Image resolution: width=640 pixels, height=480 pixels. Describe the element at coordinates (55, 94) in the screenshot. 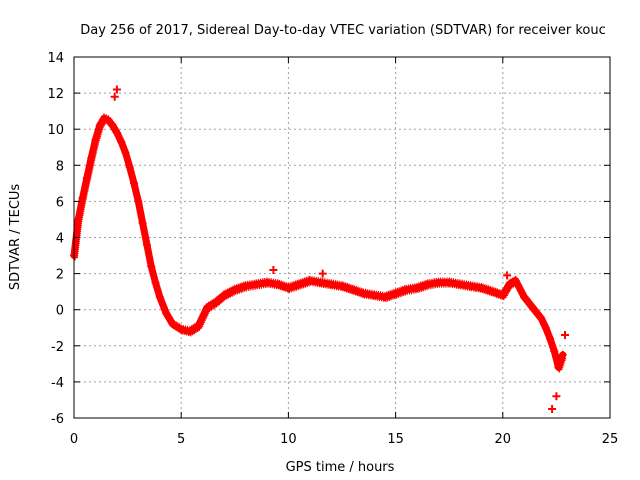

I see `y-tick-label: 12` at that location.